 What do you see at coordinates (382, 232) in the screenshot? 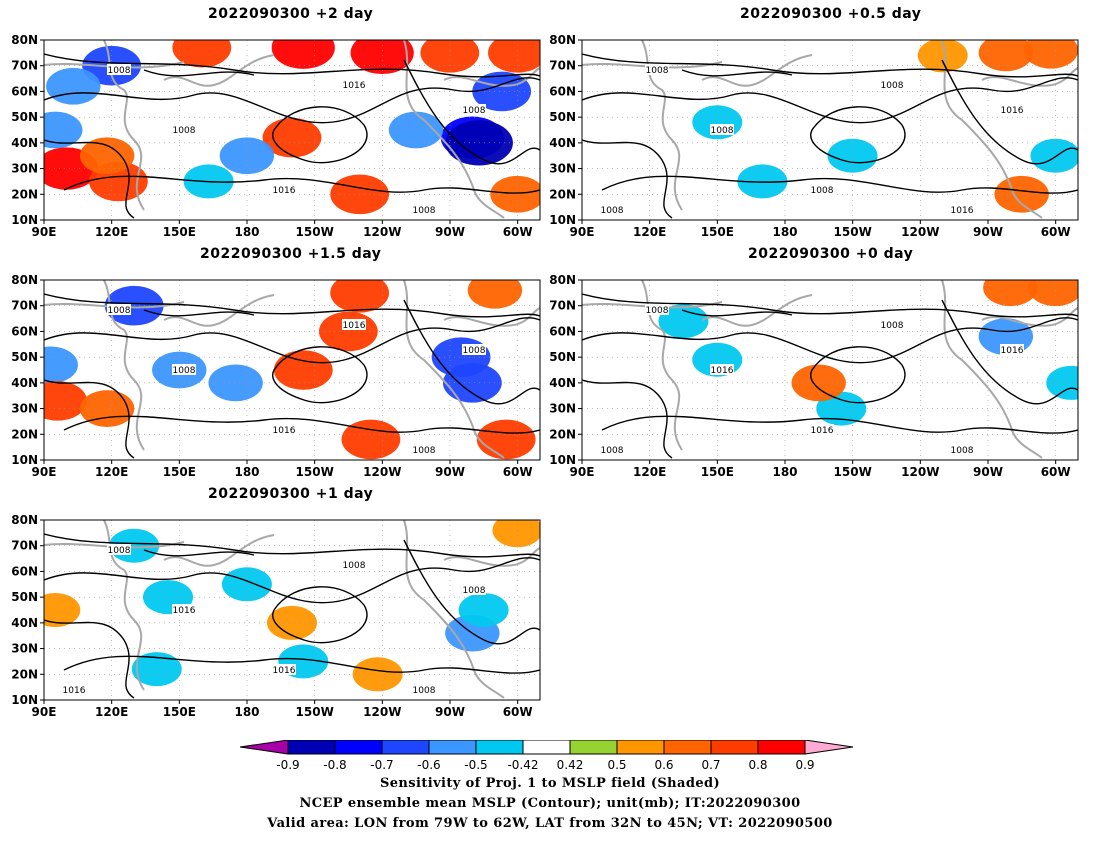
I see `x-tick-label: 120W` at bounding box center [382, 232].